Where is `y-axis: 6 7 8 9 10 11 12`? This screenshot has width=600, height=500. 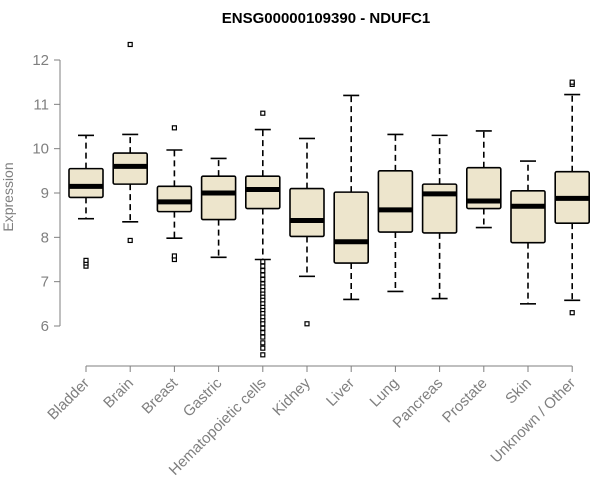
y-axis: 6 7 8 9 10 11 12 is located at coordinates (46, 193).